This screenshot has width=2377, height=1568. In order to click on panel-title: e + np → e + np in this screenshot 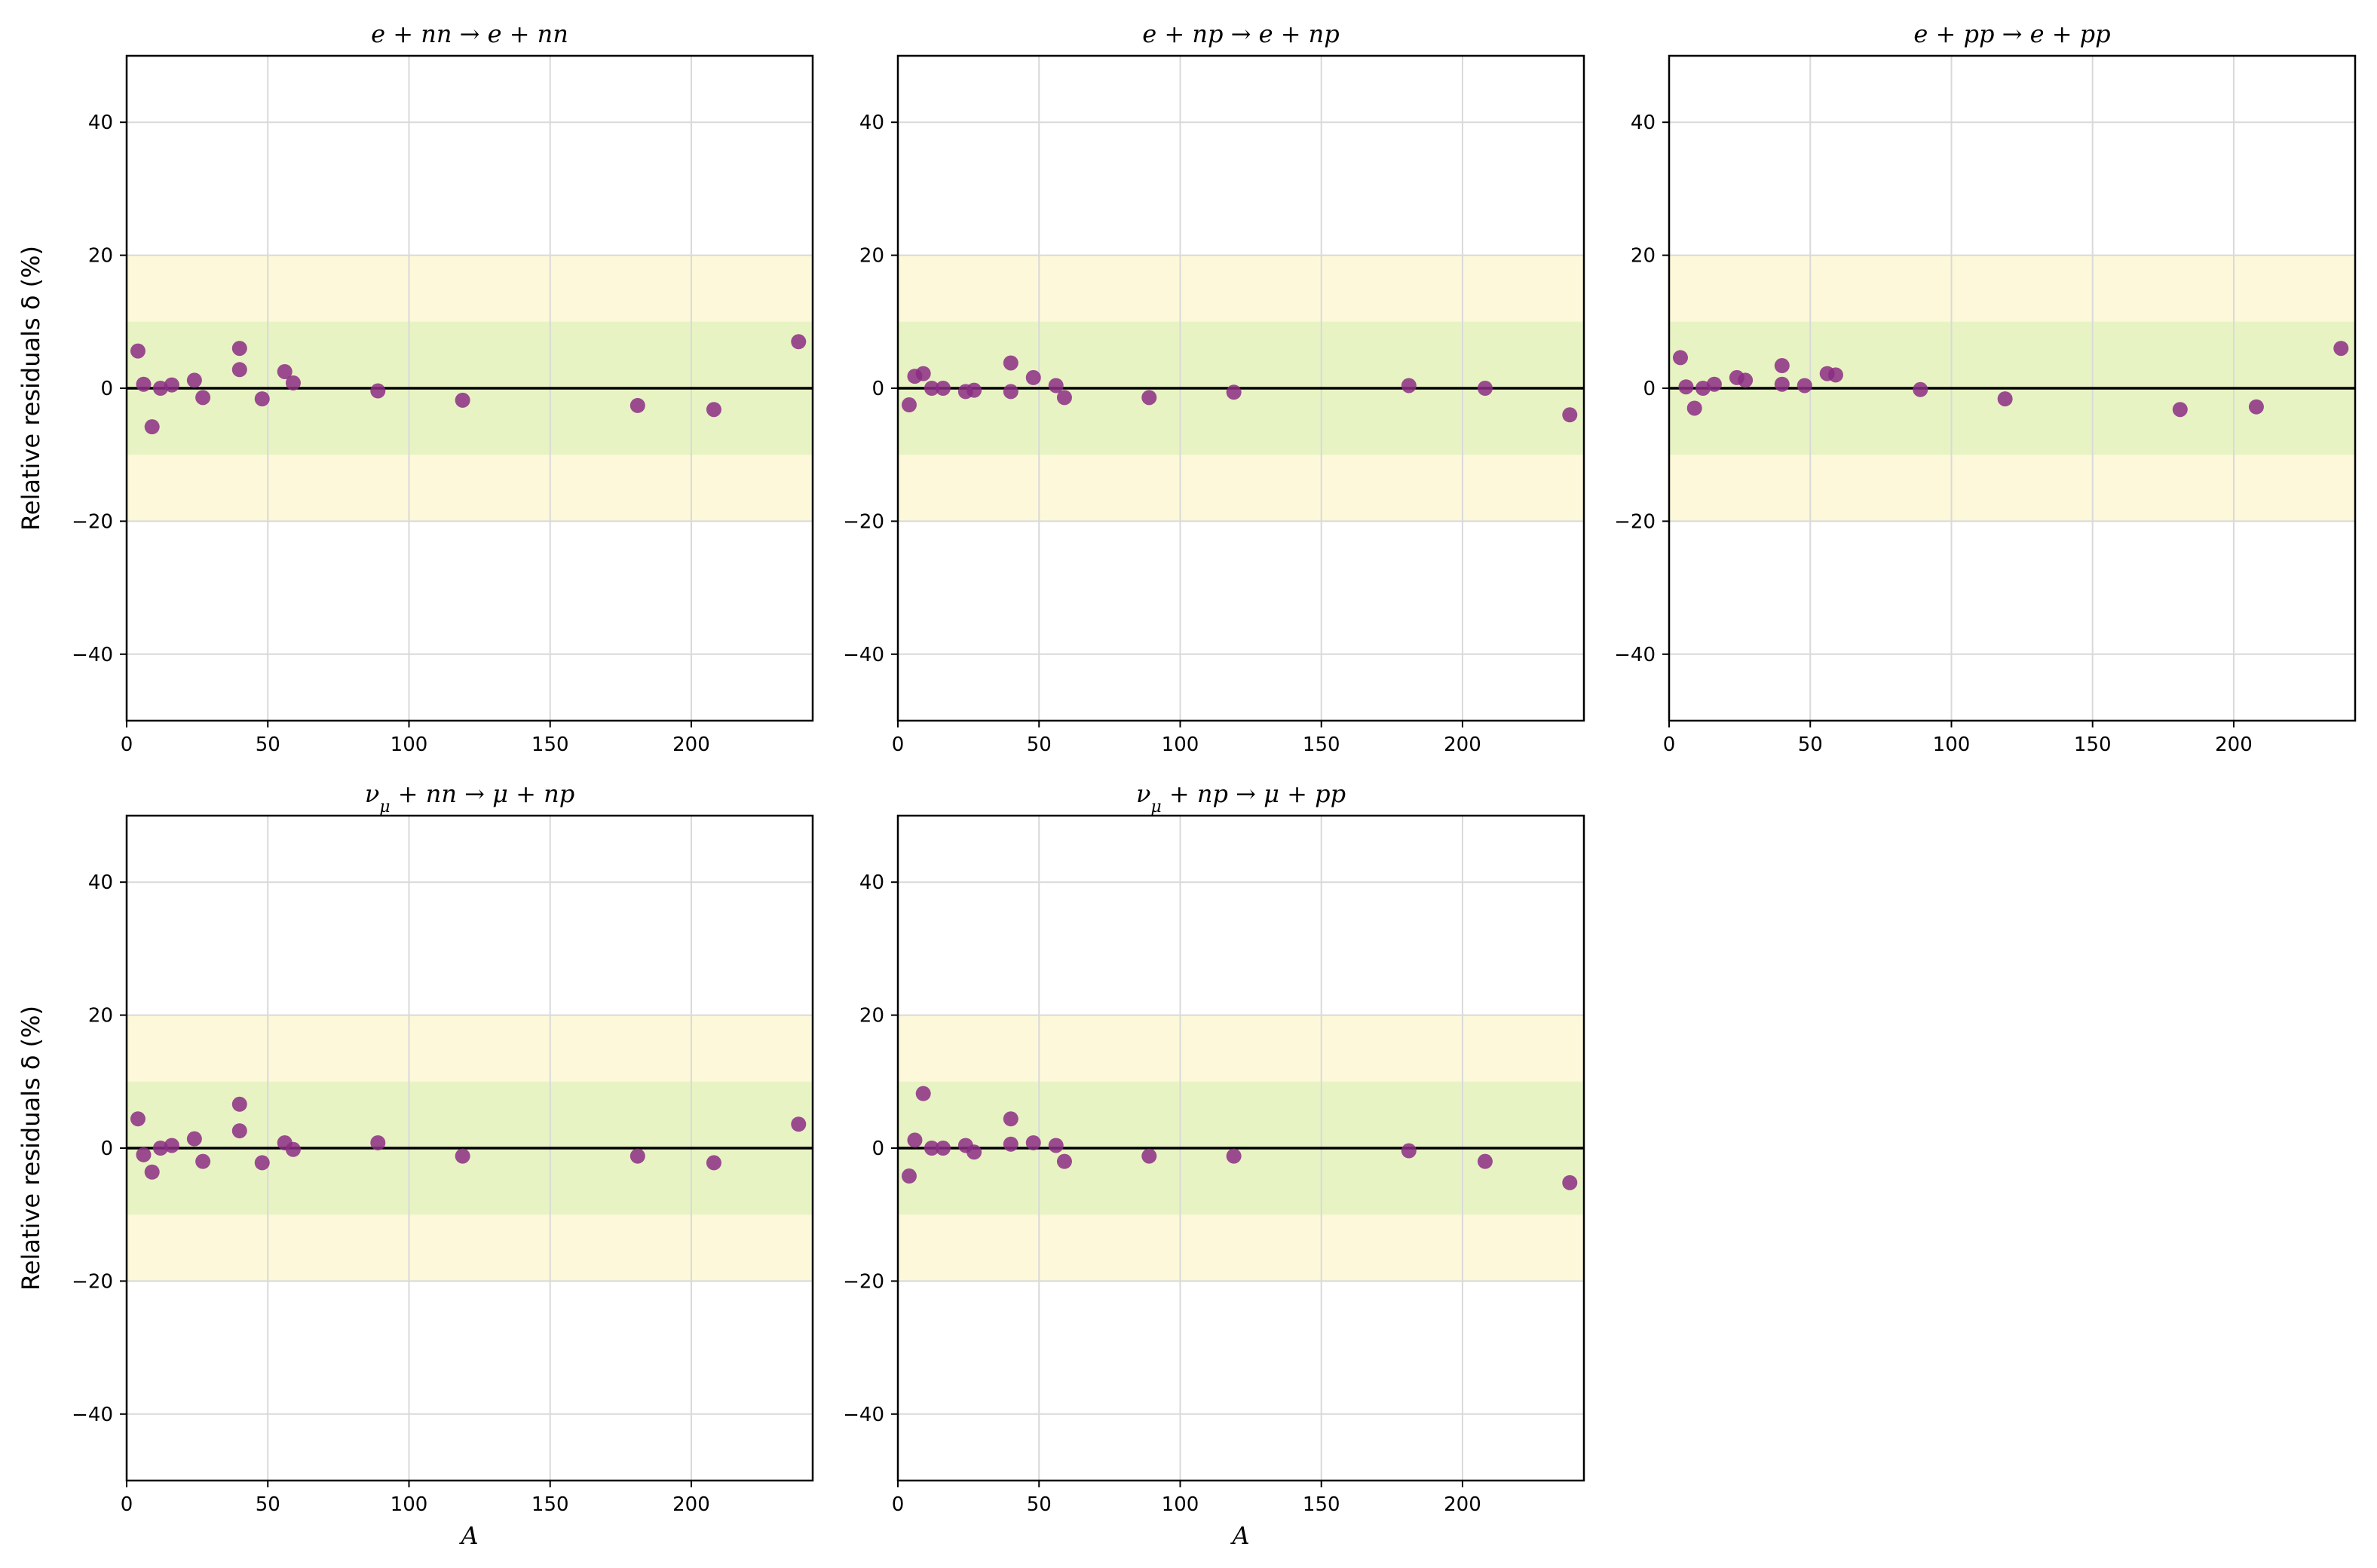, I will do `click(1241, 34)`.